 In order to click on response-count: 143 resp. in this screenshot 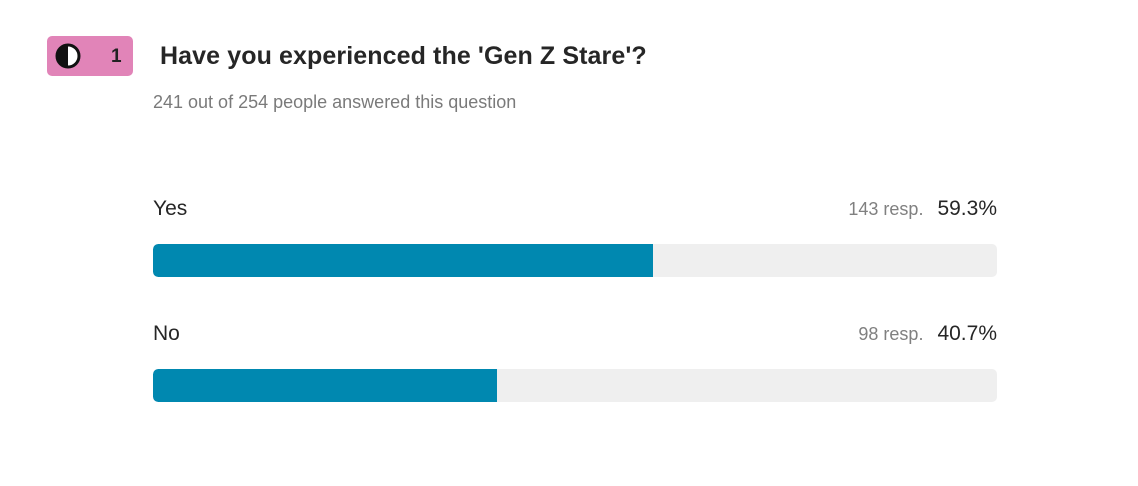, I will do `click(886, 209)`.